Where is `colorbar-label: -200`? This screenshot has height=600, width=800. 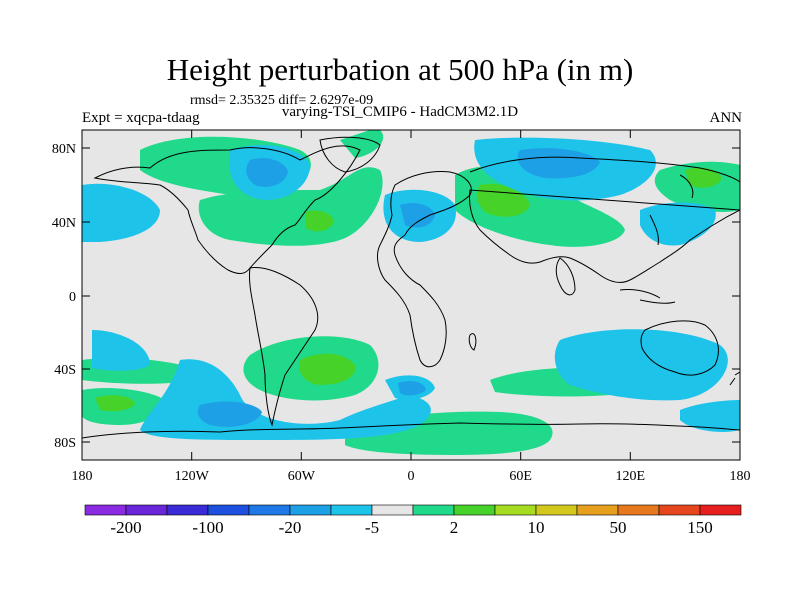
colorbar-label: -200 is located at coordinates (125, 527).